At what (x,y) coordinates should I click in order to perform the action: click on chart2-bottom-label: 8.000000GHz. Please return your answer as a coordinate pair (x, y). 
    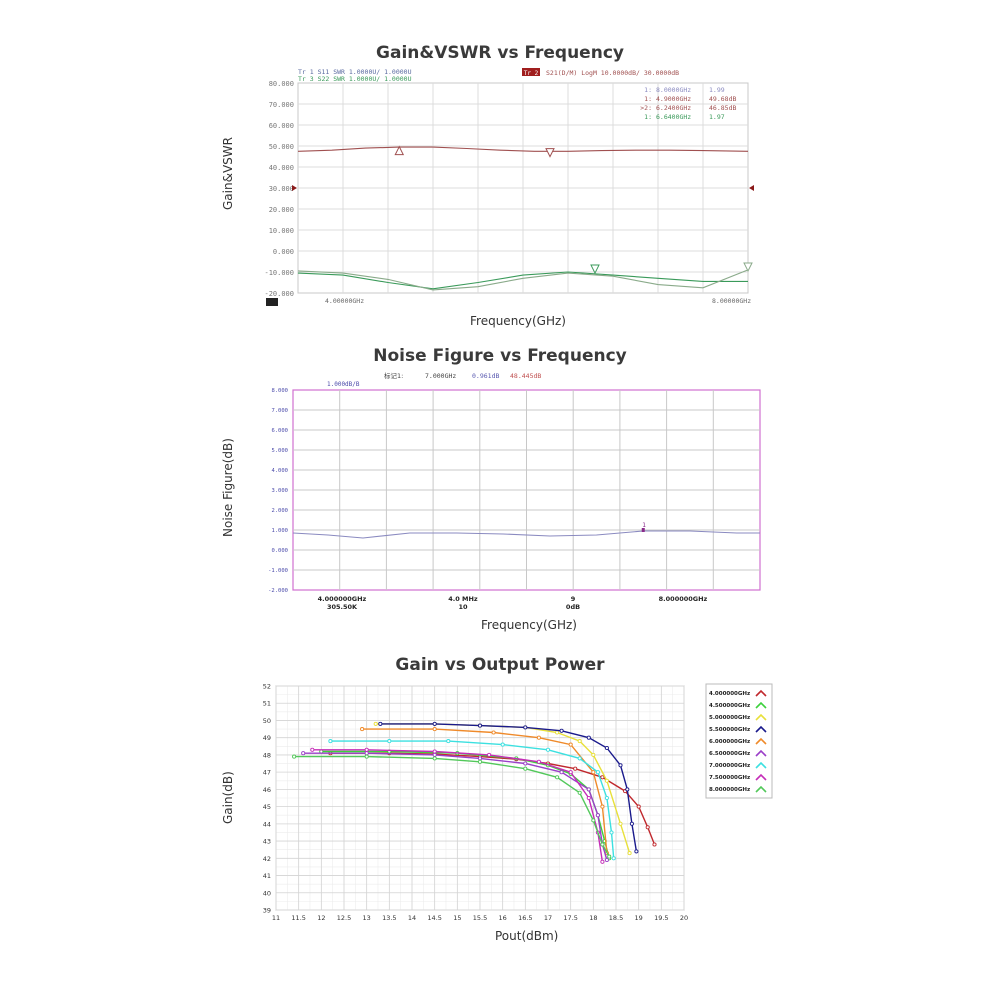
    Looking at the image, I should click on (683, 599).